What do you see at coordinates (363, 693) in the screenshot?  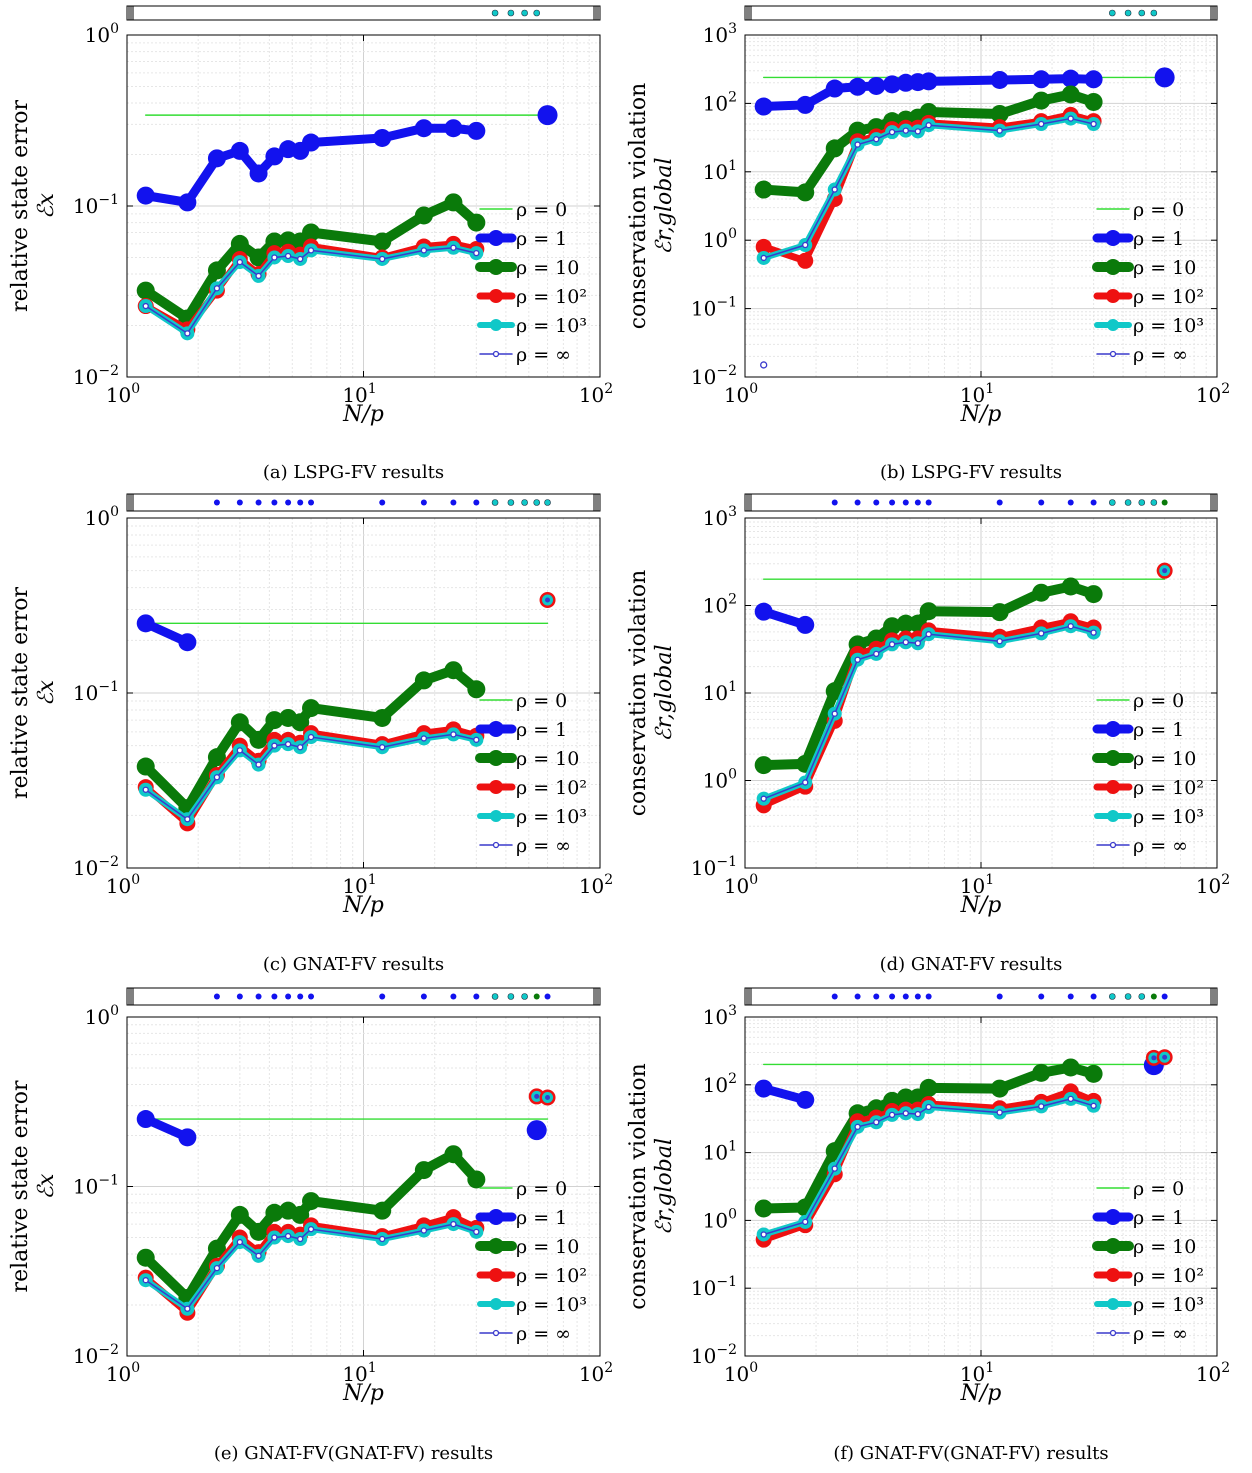 I see `tick-marks` at bounding box center [363, 693].